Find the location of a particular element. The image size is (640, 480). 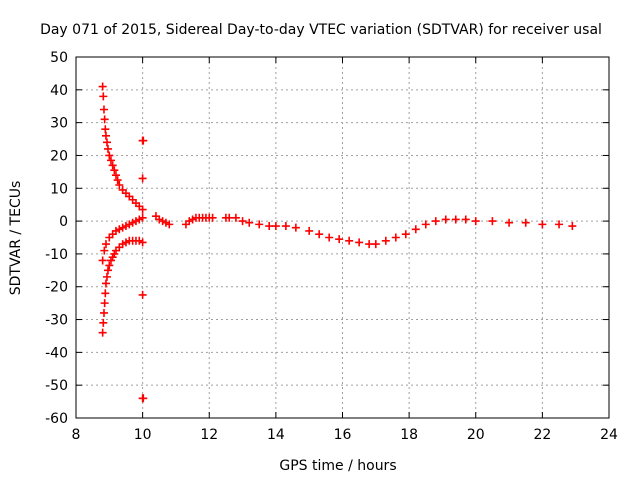

x-tick-label: 8 is located at coordinates (76, 435).